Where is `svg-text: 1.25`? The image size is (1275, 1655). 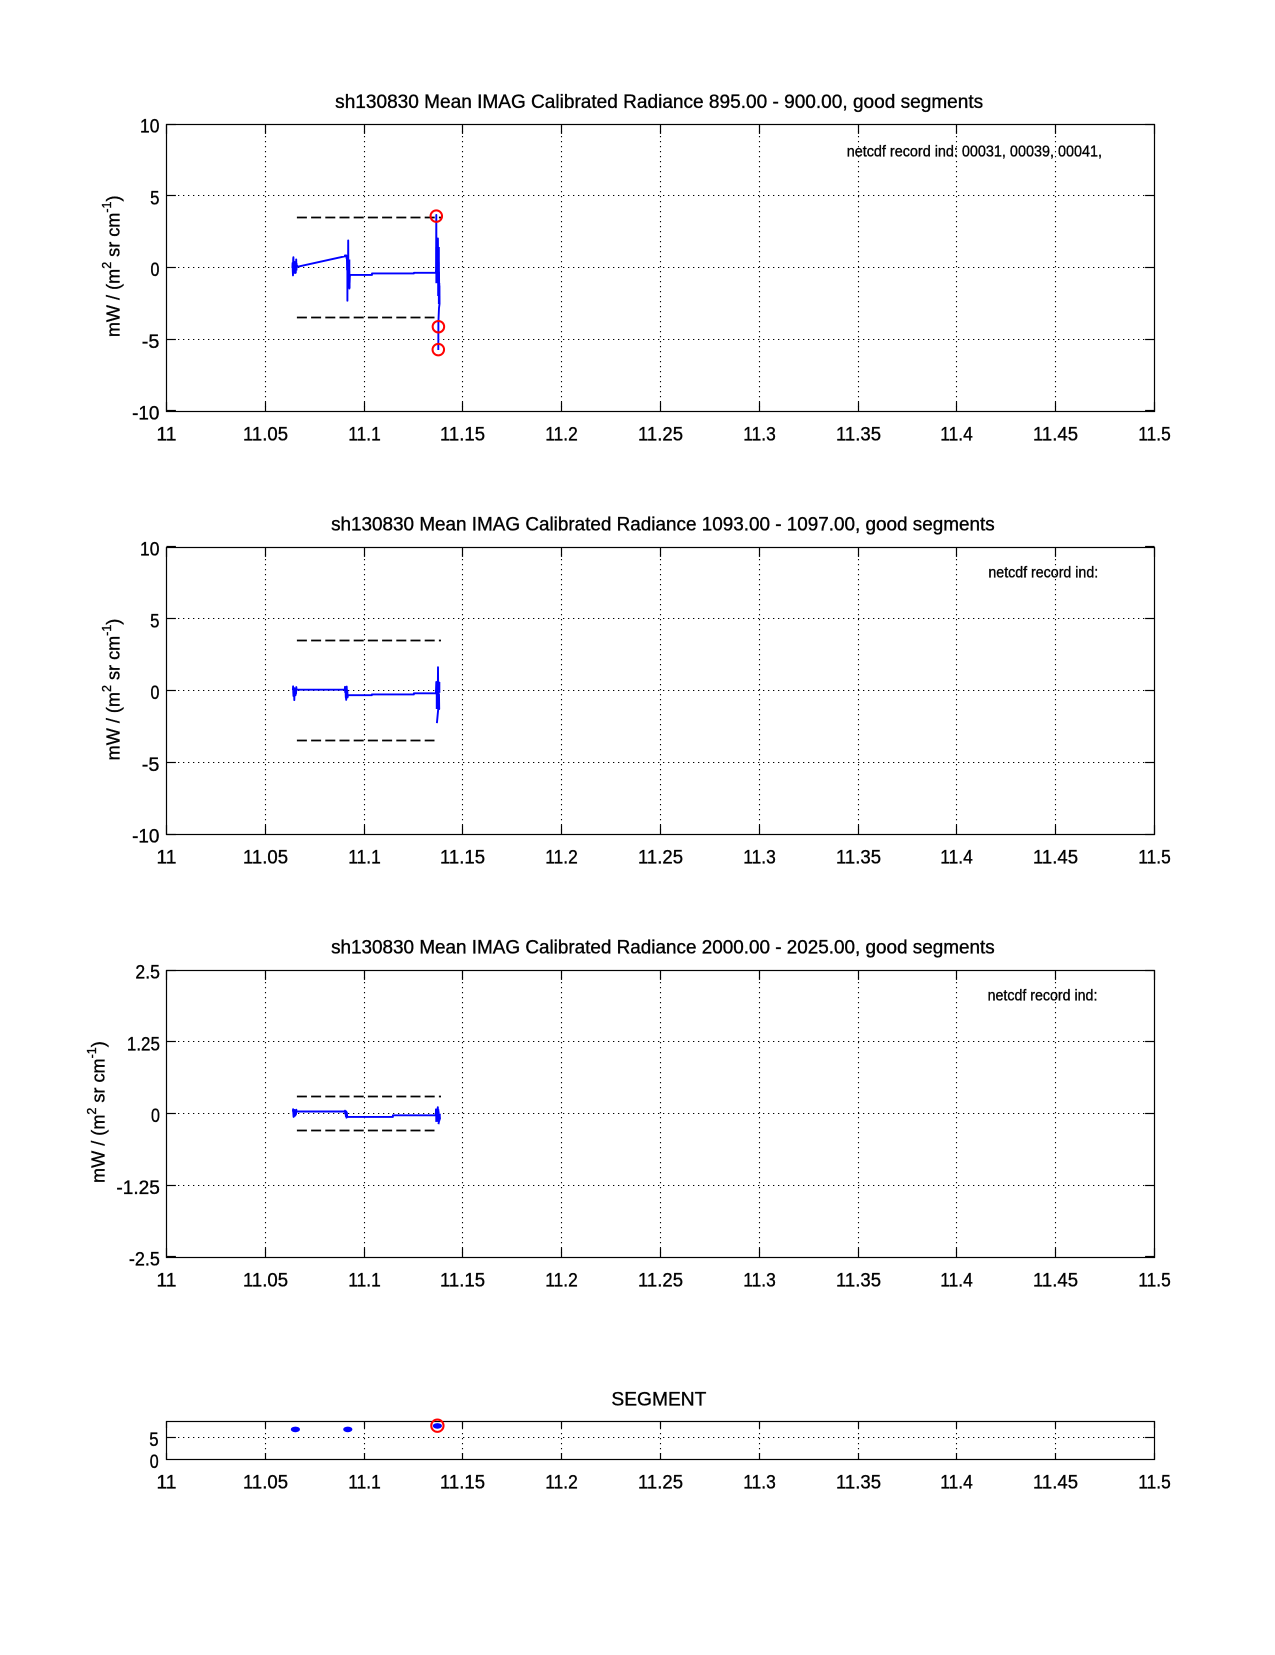 svg-text: 1.25 is located at coordinates (143, 1044).